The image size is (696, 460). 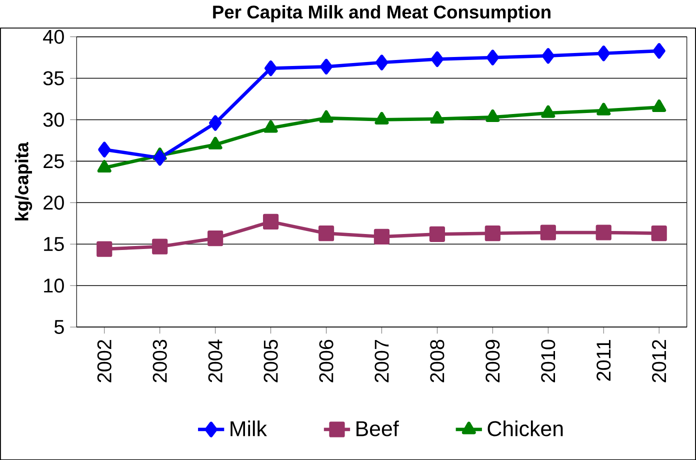 What do you see at coordinates (53, 119) in the screenshot?
I see `y-tick-label: 30` at bounding box center [53, 119].